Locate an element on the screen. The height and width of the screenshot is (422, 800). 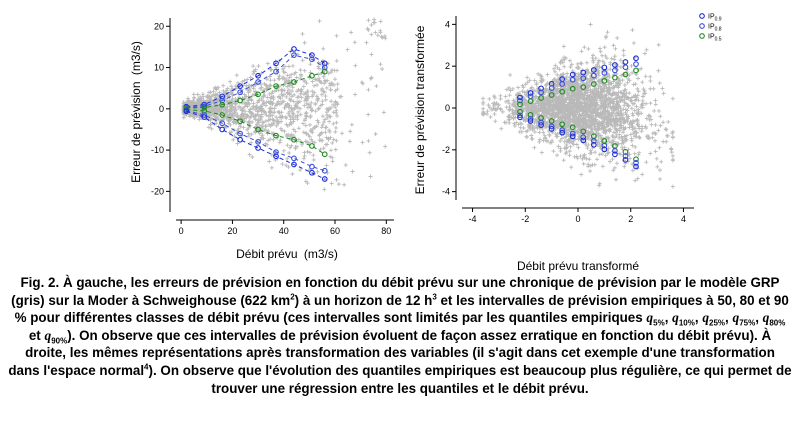
q50_upper-point is located at coordinates (530, 101).